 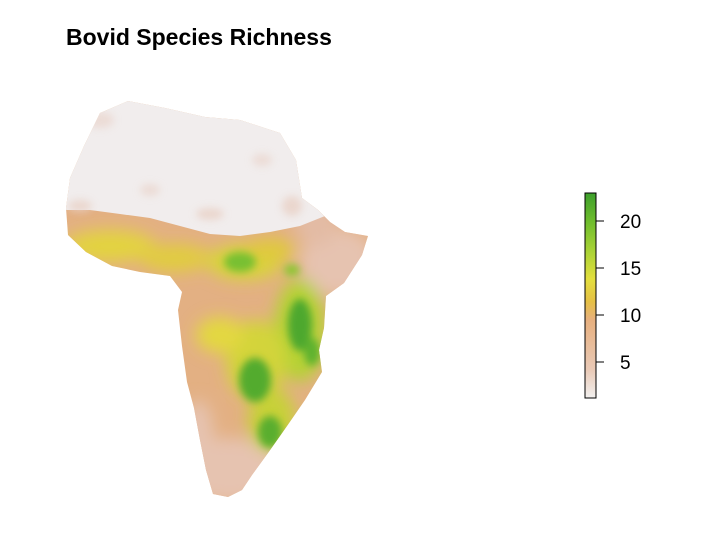 I want to click on legend-colorbar, so click(x=590, y=295).